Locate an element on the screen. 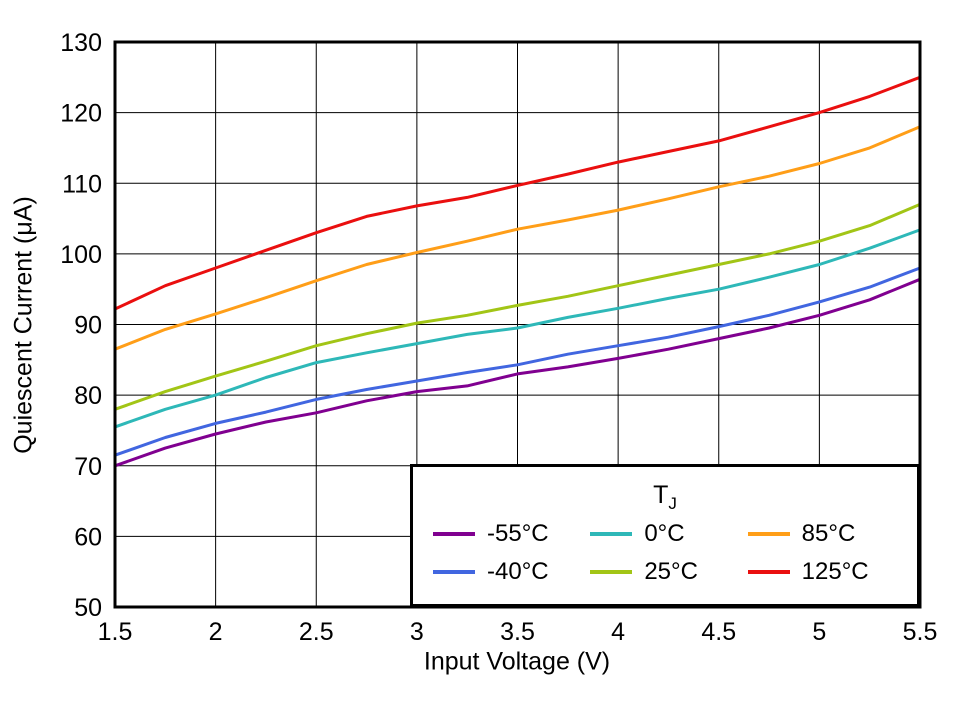 This screenshot has height=701, width=960. legend: TJ -55°C -40°C 0°C 25°C 85°C 125°C is located at coordinates (665, 535).